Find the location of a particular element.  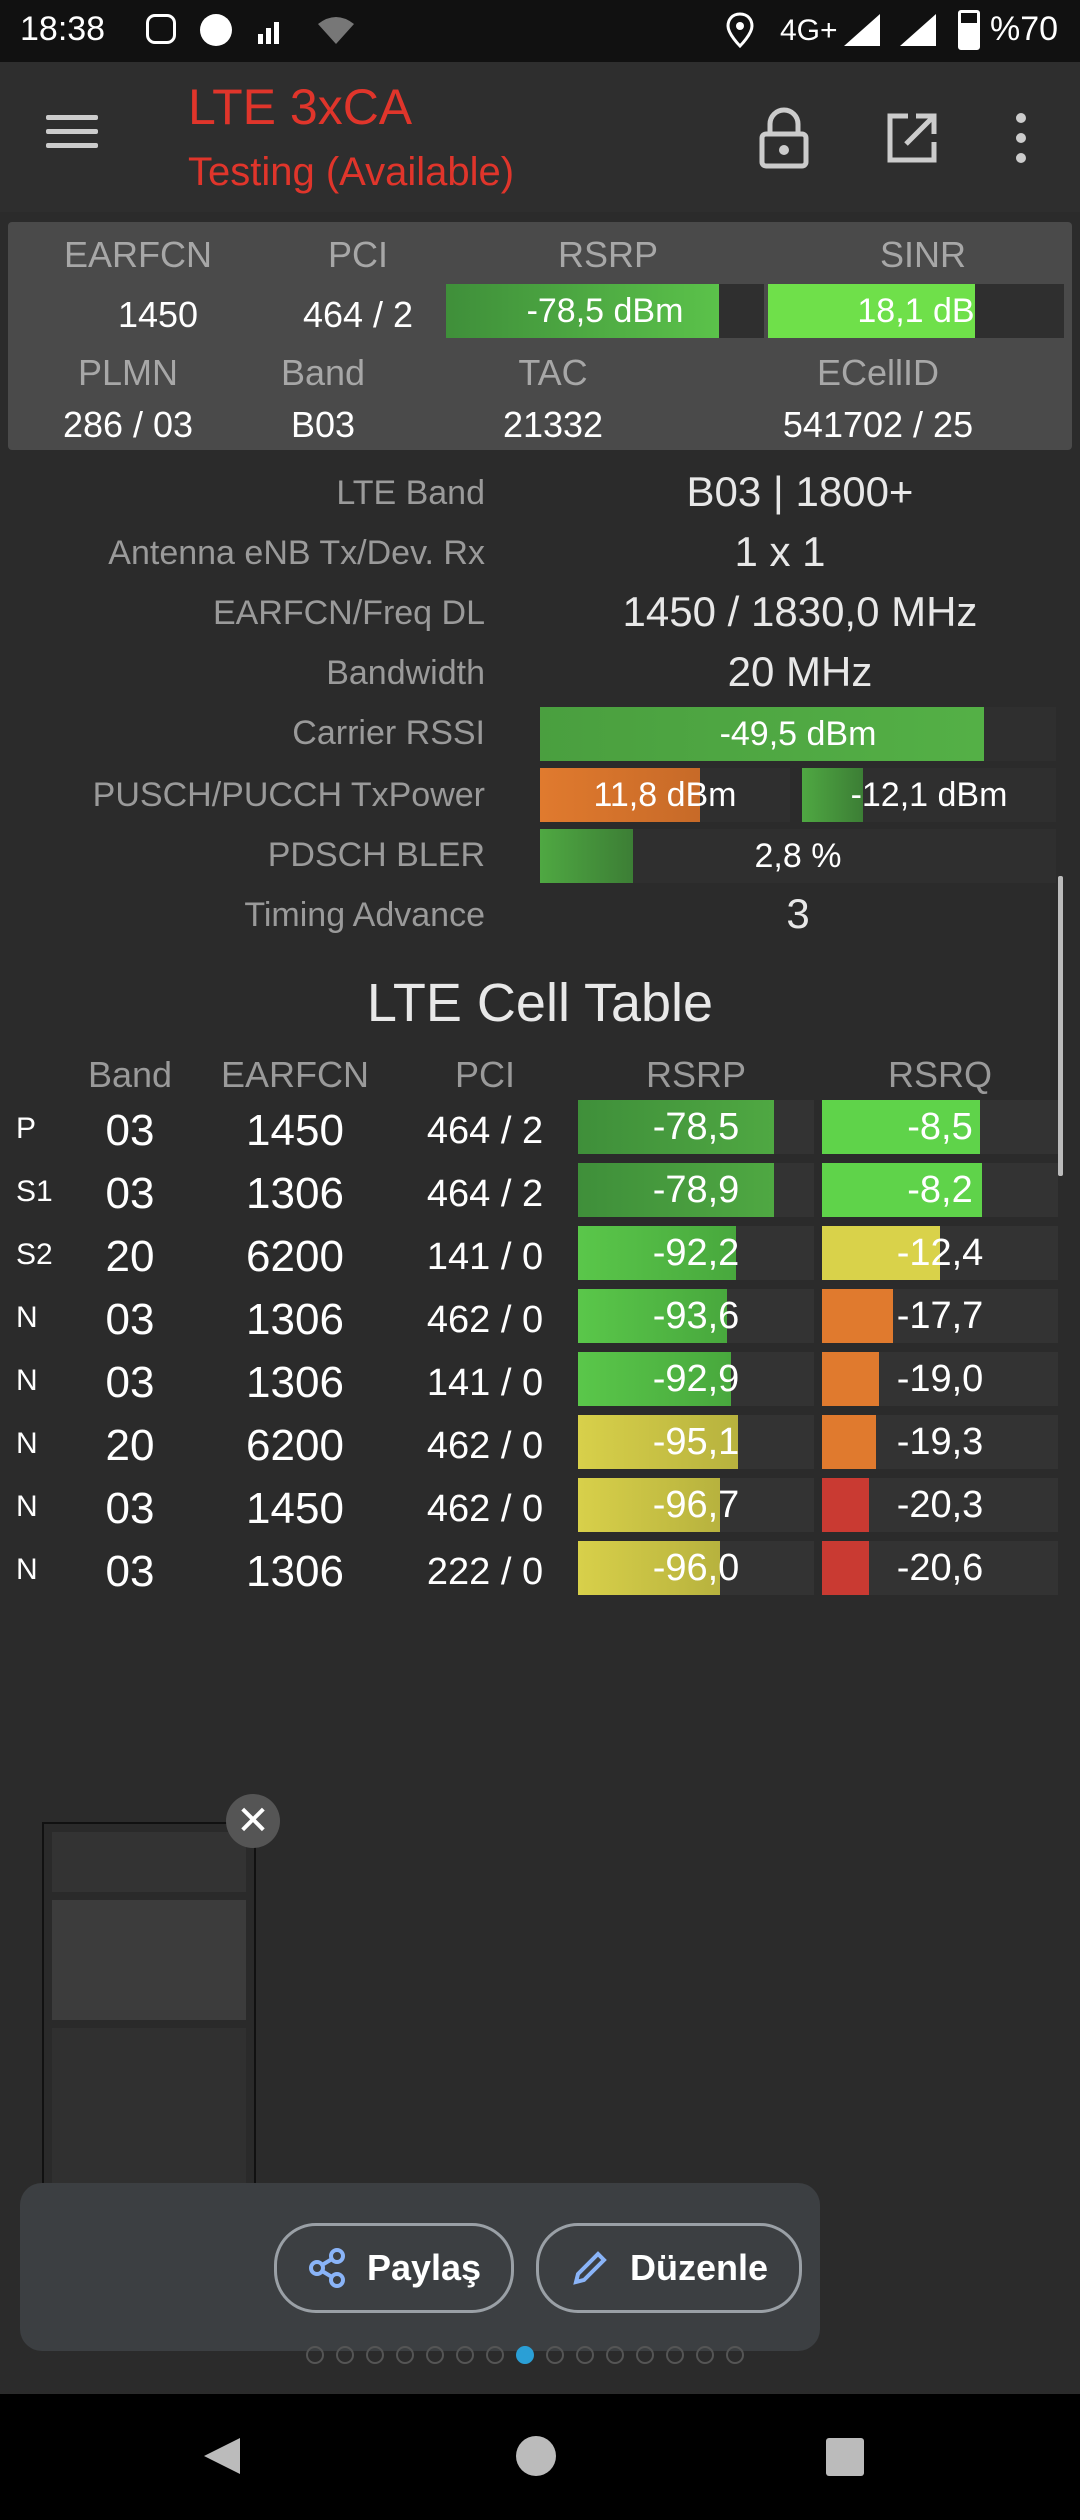

row-earfcn: 6200 is located at coordinates (295, 1256).